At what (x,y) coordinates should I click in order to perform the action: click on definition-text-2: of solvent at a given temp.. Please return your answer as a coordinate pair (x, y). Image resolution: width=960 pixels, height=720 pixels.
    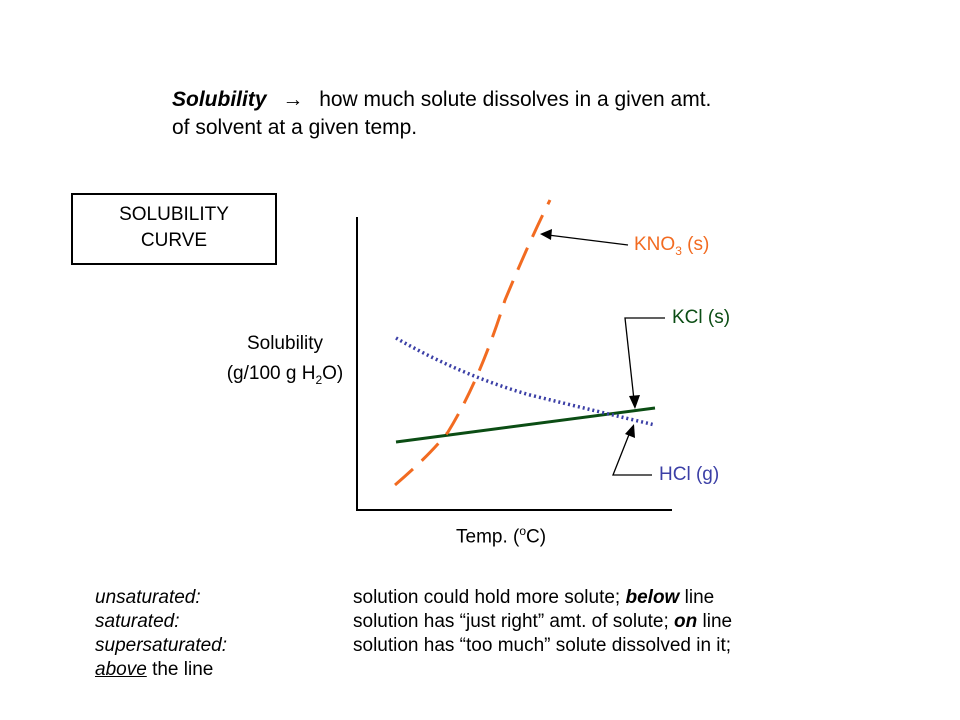
    Looking at the image, I should click on (295, 127).